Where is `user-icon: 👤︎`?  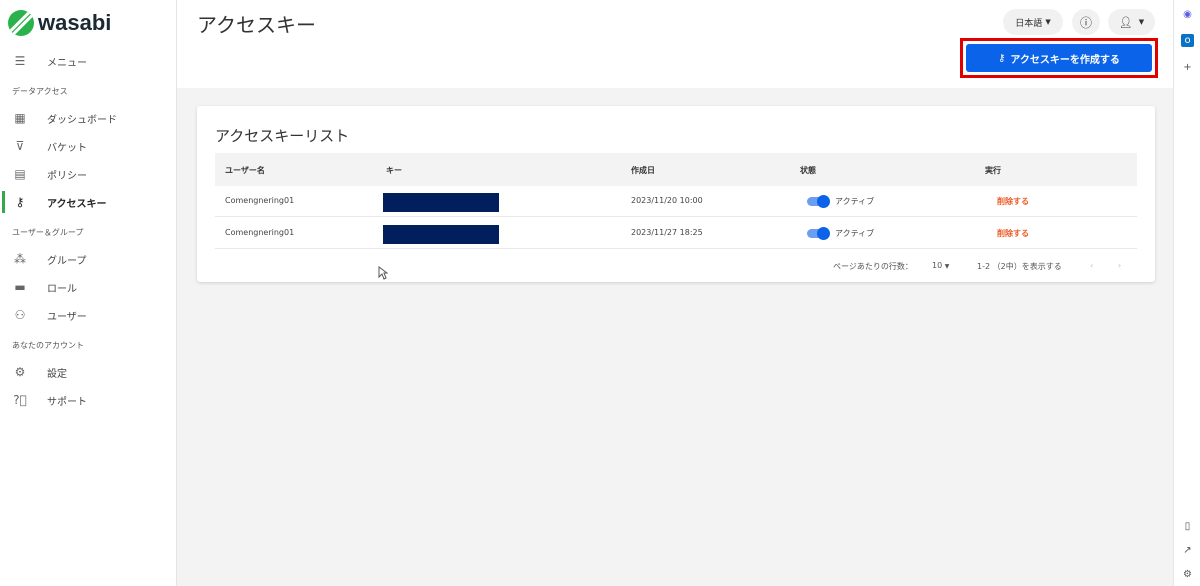
user-icon: 👤︎ is located at coordinates (1125, 22).